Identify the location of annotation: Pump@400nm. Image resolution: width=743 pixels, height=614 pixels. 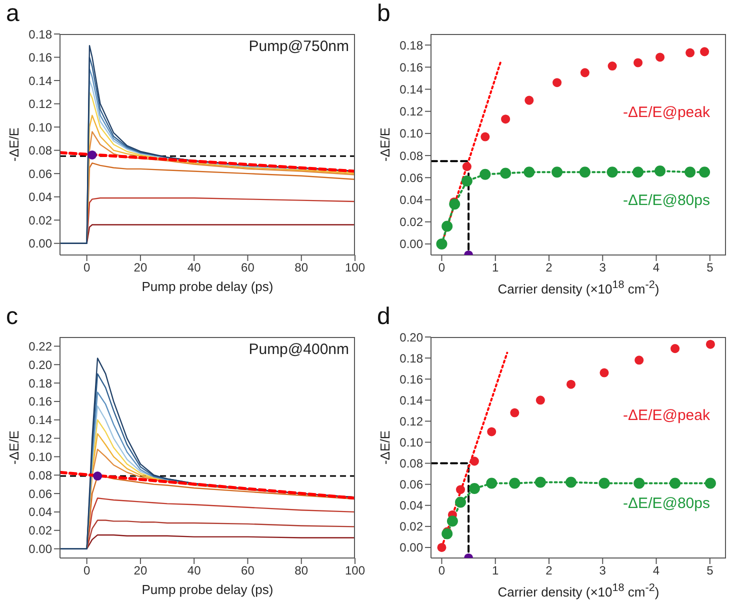
(298, 349).